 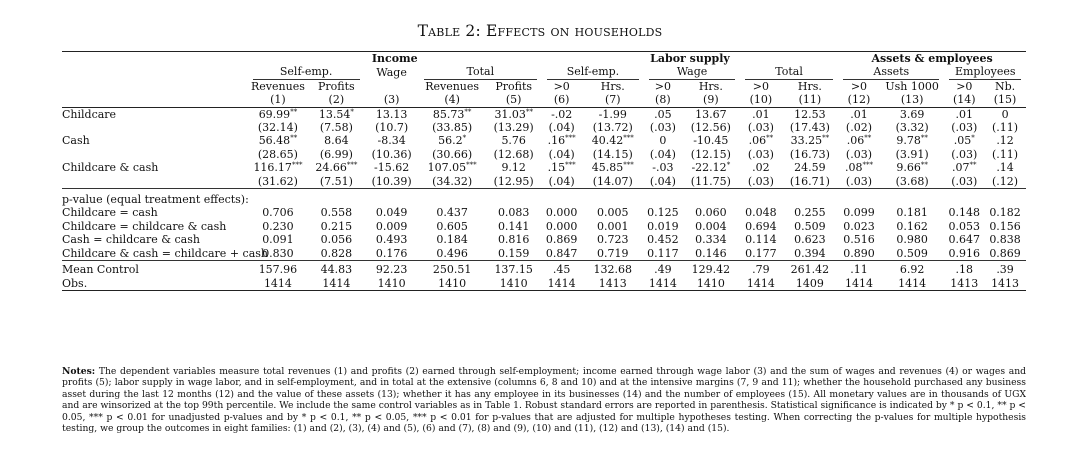 What do you see at coordinates (809, 128) in the screenshot?
I see `standard-error-cell: (17.43)` at bounding box center [809, 128].